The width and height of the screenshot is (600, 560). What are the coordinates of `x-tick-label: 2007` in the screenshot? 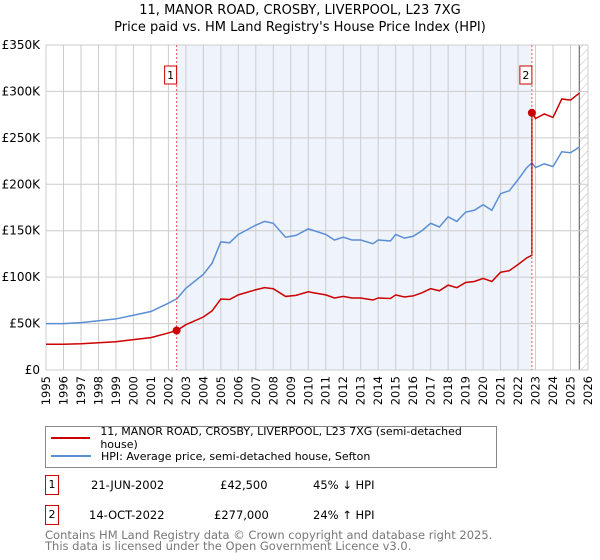 It's located at (256, 390).